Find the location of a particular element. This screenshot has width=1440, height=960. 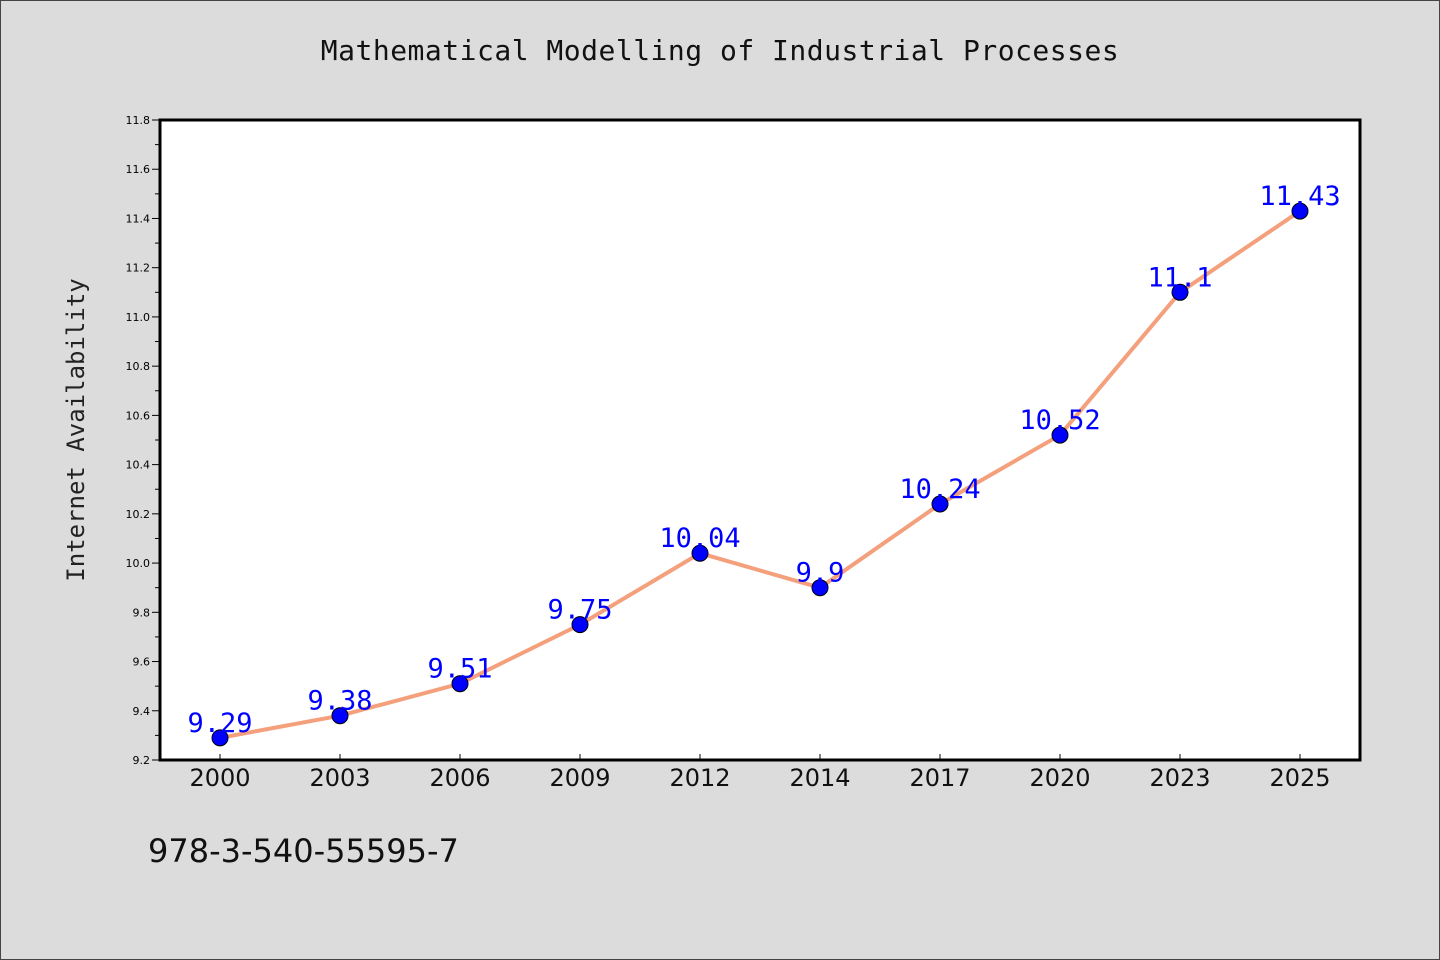

data-label: 9.29 is located at coordinates (219, 723).